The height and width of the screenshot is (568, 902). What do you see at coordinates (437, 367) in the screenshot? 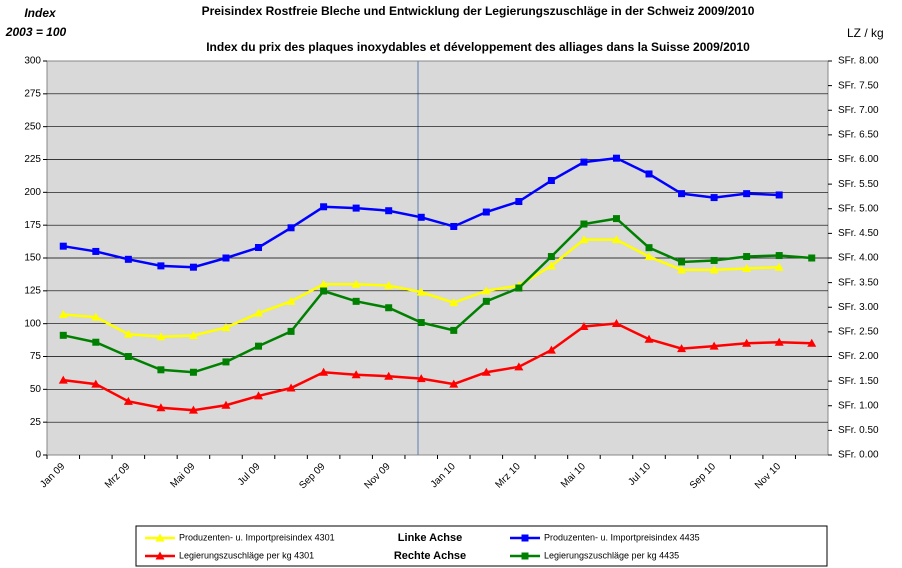
I see `series-line` at bounding box center [437, 367].